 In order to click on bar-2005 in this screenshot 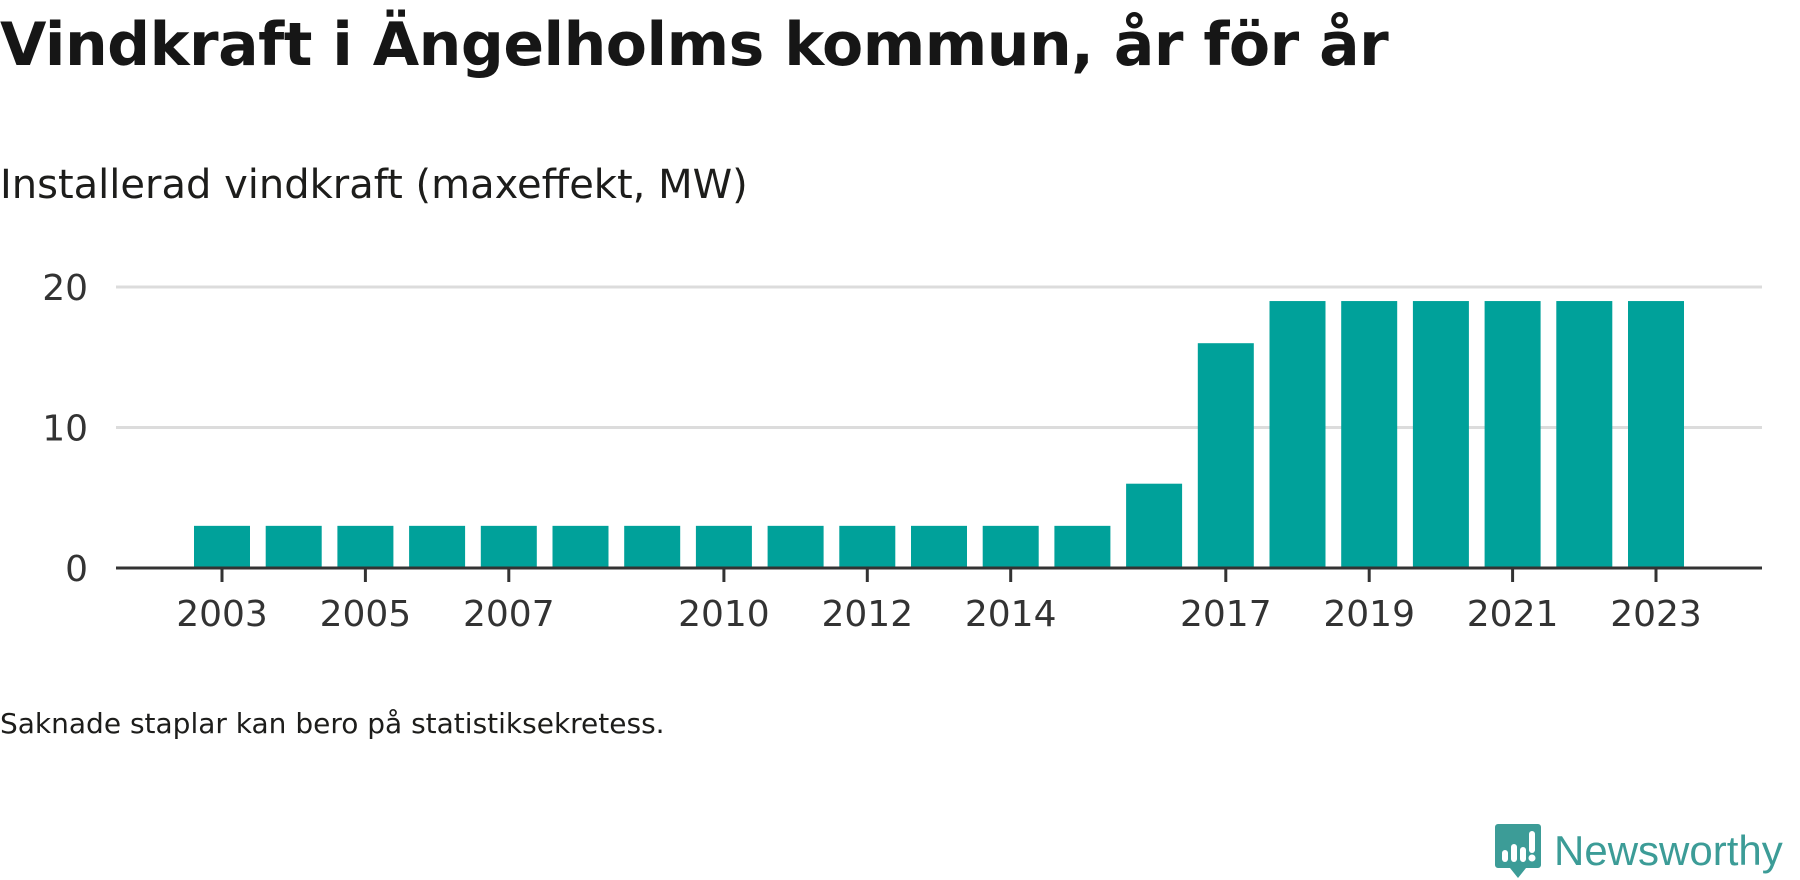, I will do `click(365, 546)`.